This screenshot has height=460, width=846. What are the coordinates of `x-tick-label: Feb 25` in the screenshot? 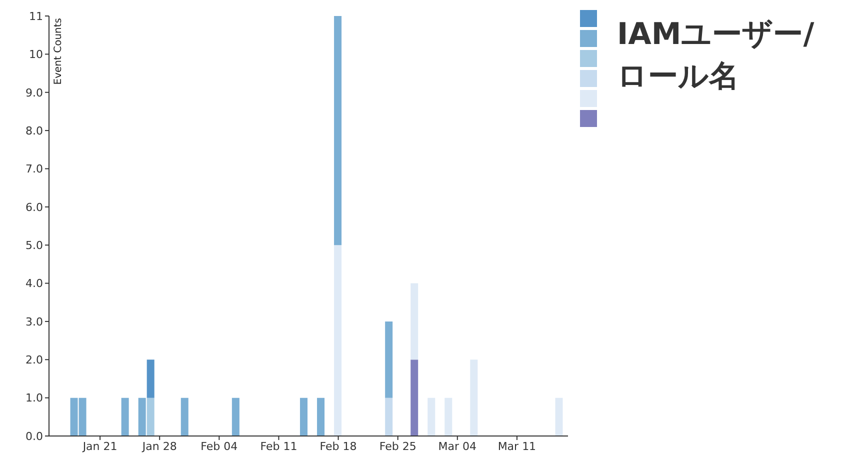 It's located at (397, 446).